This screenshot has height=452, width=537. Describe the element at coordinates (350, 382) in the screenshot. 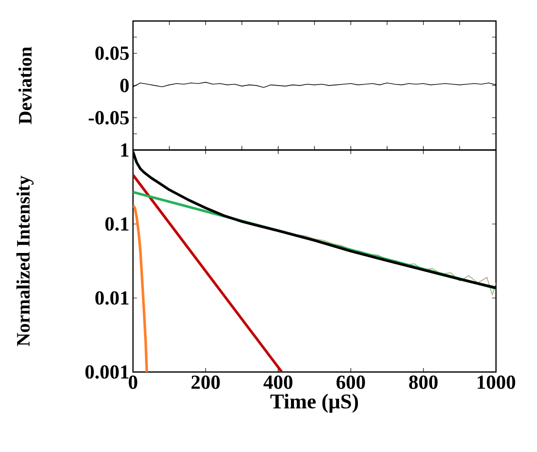

I see `x-tick-label: 600` at that location.